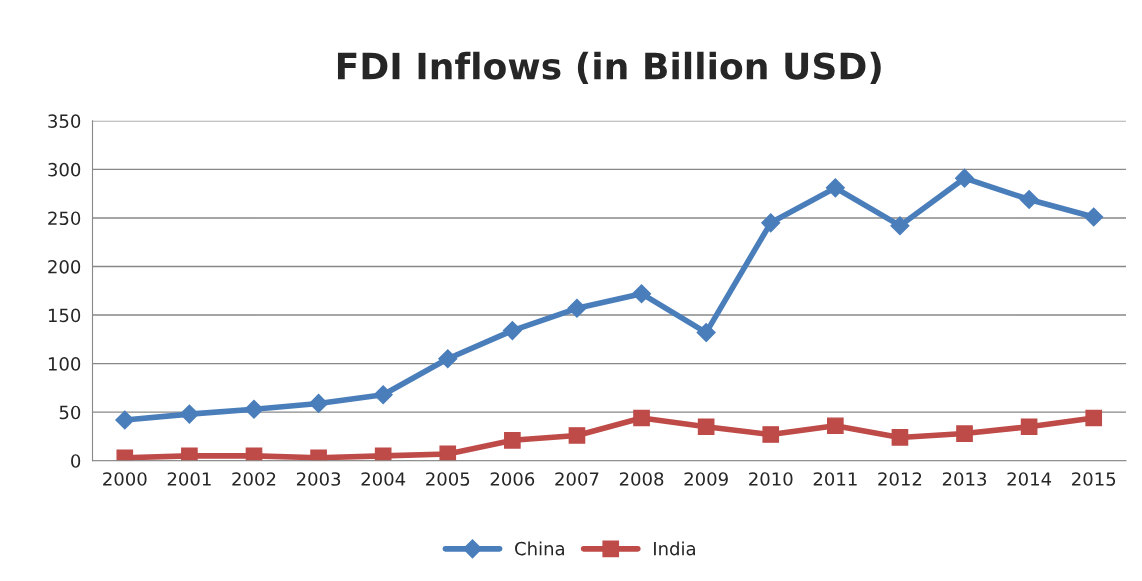 This screenshot has height=581, width=1142. Describe the element at coordinates (76, 461) in the screenshot. I see `y-tick-label: 0` at that location.